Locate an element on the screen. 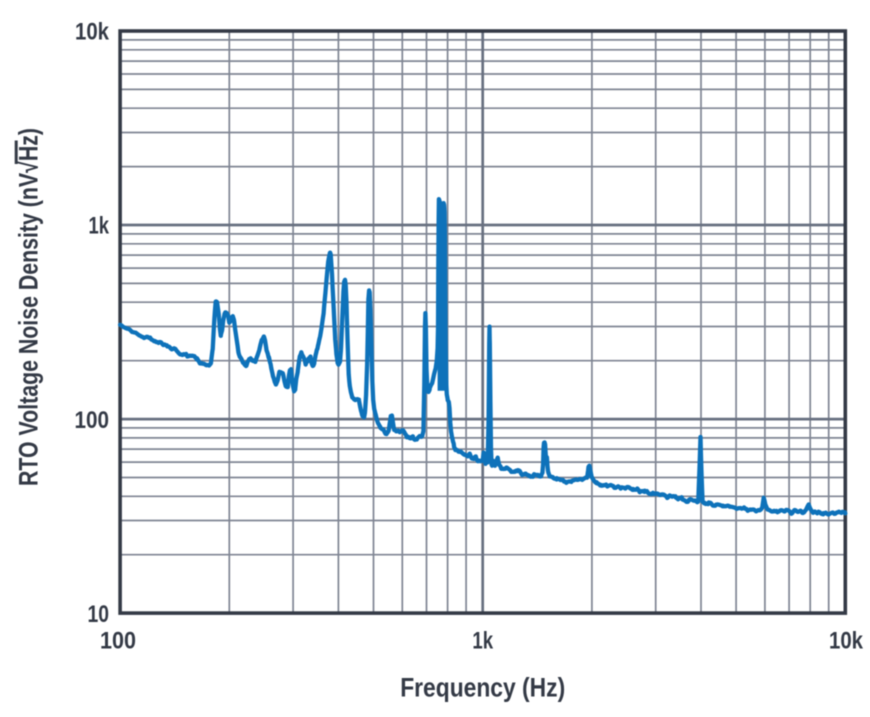 The image size is (870, 717). svg-text: Frequency (Hz) is located at coordinates (482, 687).